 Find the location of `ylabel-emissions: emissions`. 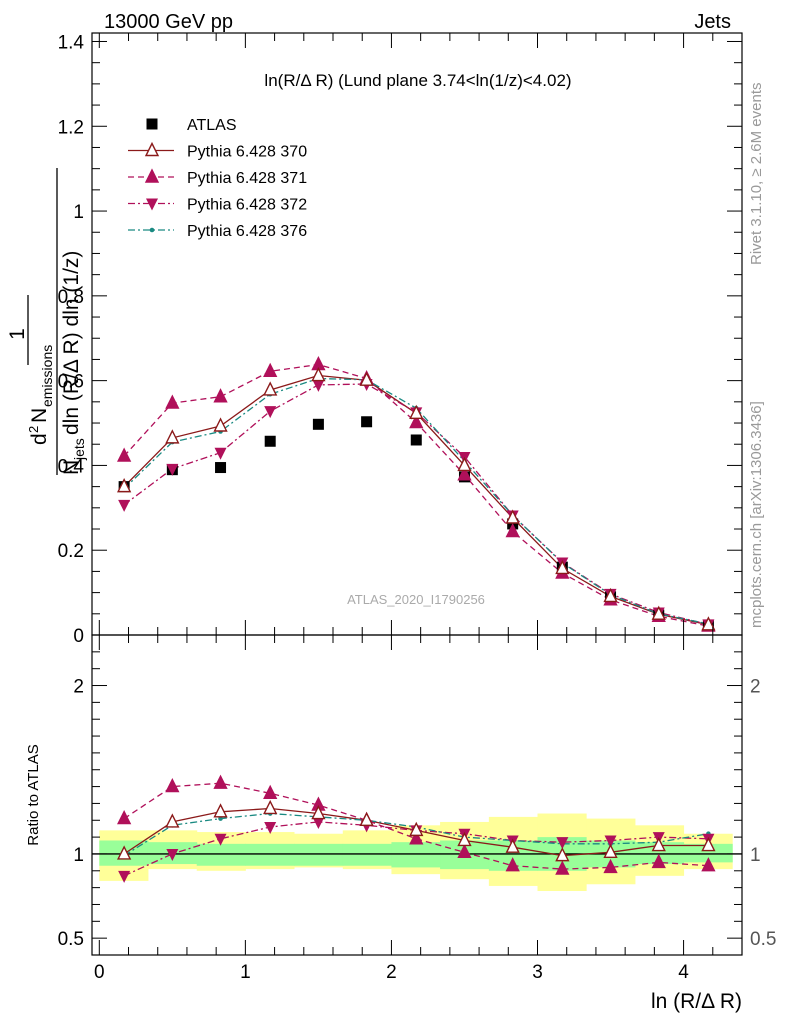

ylabel-emissions: emissions is located at coordinates (47, 376).